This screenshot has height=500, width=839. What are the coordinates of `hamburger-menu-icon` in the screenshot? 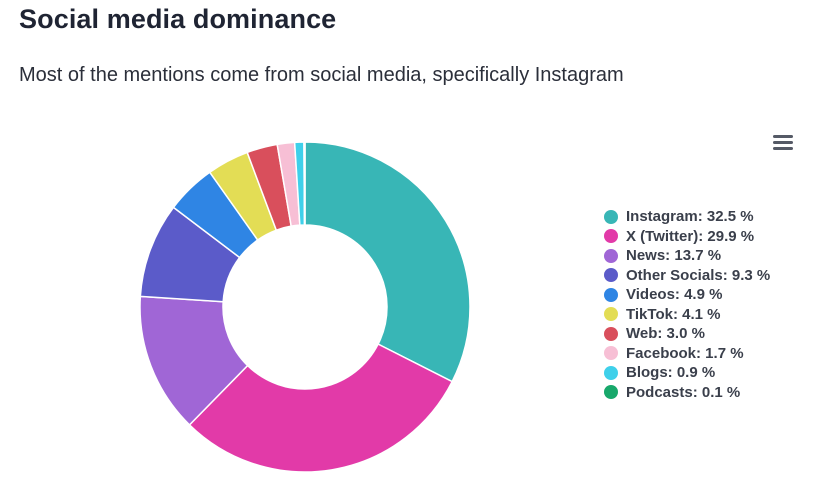 It's located at (783, 143).